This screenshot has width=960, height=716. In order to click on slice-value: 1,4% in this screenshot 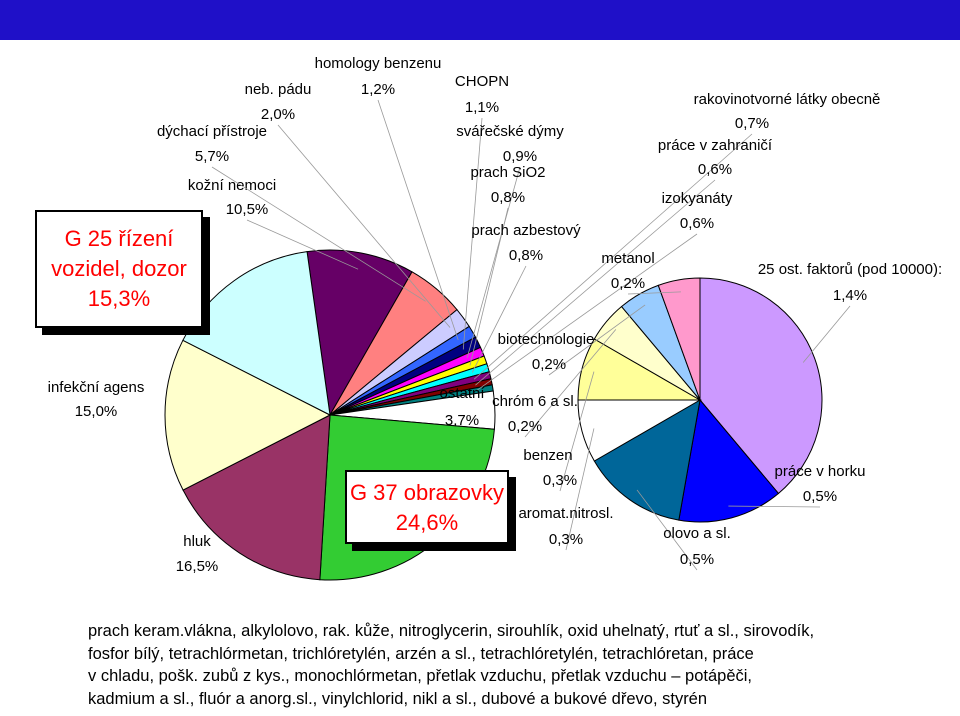, I will do `click(850, 295)`.